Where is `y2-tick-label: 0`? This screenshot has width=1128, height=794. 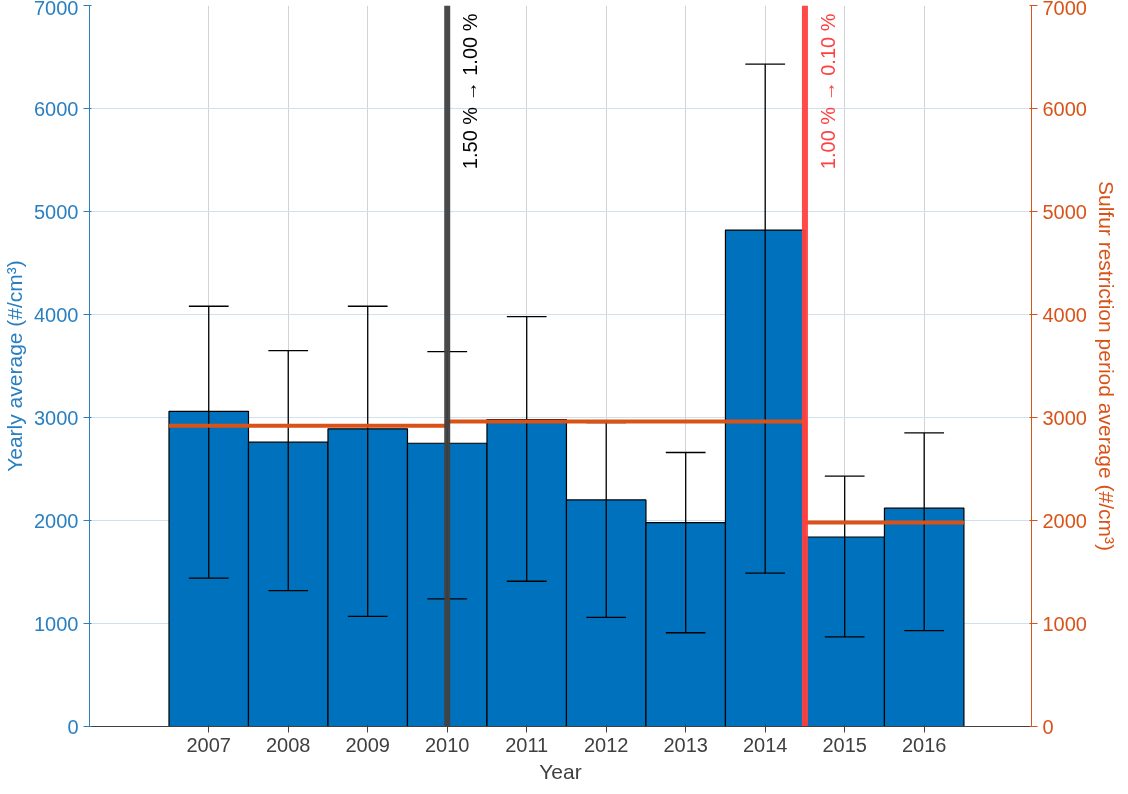
y2-tick-label: 0 is located at coordinates (1048, 726).